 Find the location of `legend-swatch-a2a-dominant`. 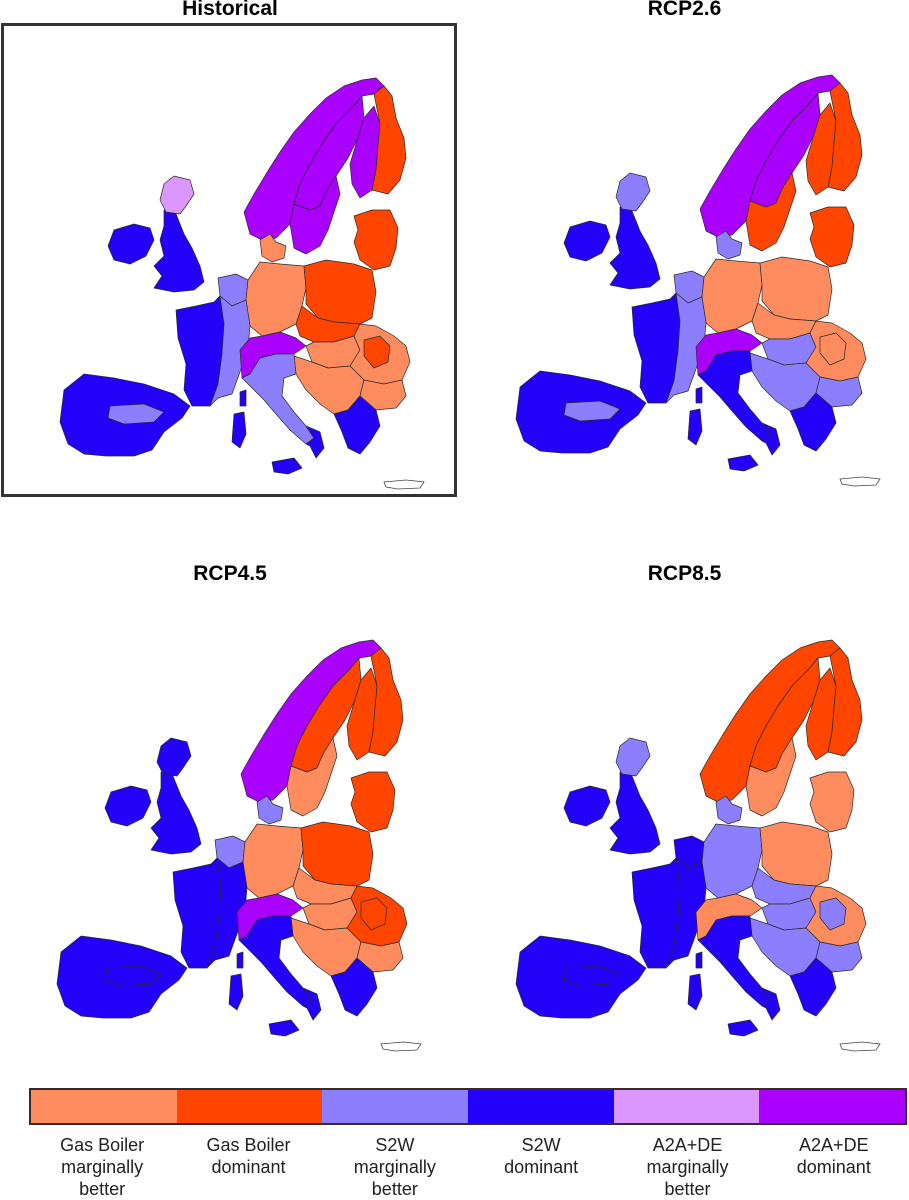

legend-swatch-a2a-dominant is located at coordinates (832, 1106).